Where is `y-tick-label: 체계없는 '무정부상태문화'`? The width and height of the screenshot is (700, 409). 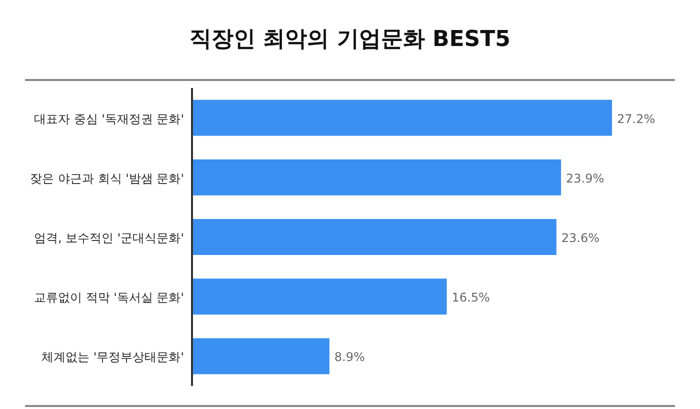
y-tick-label: 체계없는 '무정부상태문화' is located at coordinates (113, 357).